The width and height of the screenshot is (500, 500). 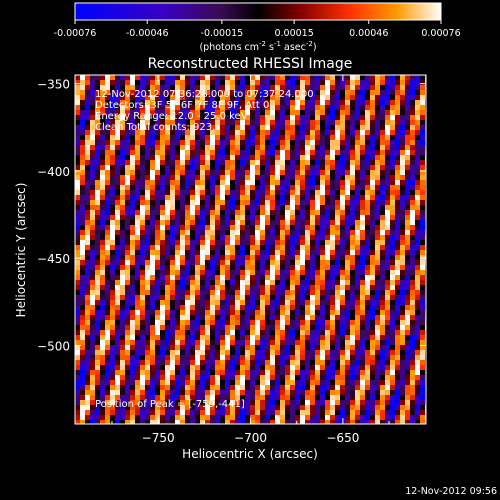 What do you see at coordinates (368, 33) in the screenshot?
I see `colorbar-tick-label: 0.00046` at bounding box center [368, 33].